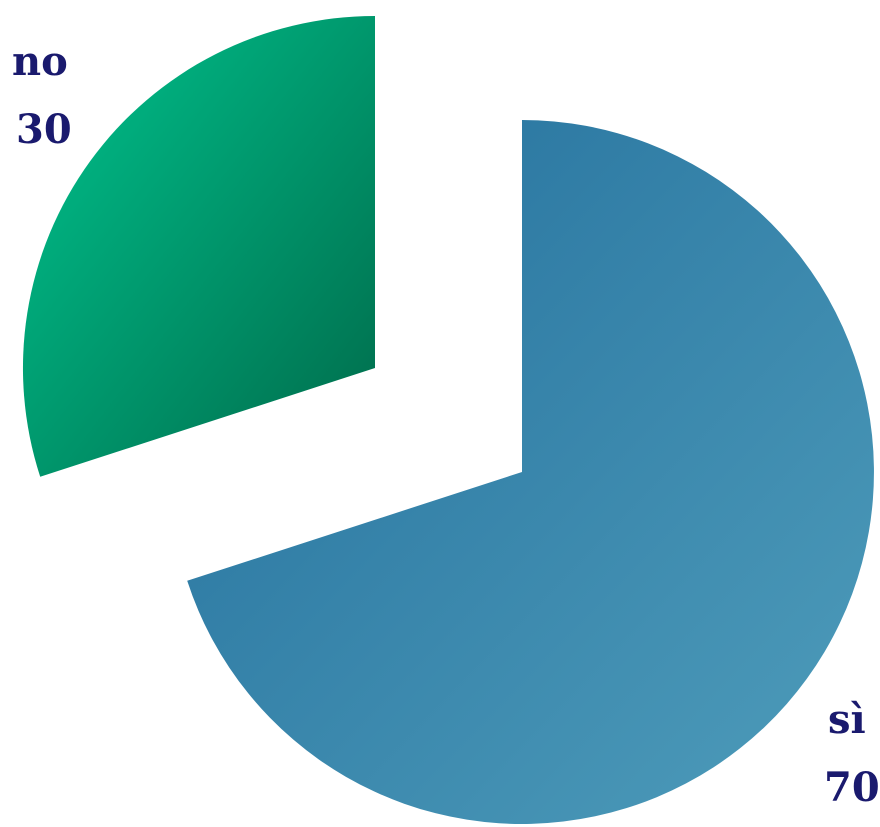 This screenshot has width=880, height=827. I want to click on data-label-no-category: no, so click(40, 61).